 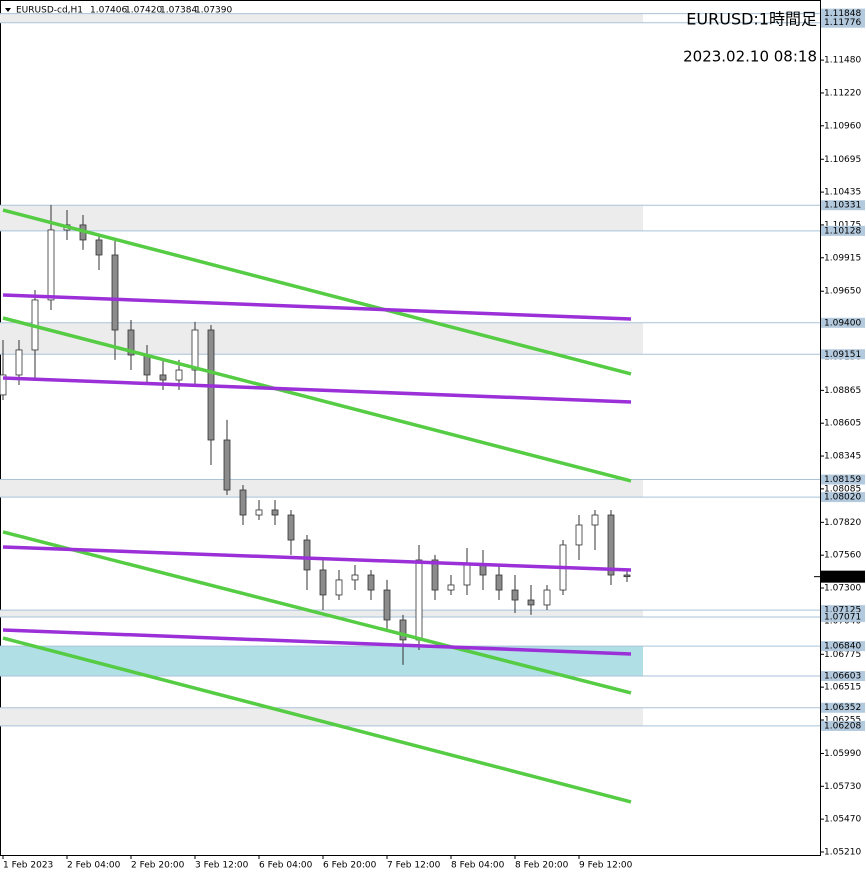 What do you see at coordinates (842, 820) in the screenshot?
I see `y-tick-label: 1.05470` at bounding box center [842, 820].